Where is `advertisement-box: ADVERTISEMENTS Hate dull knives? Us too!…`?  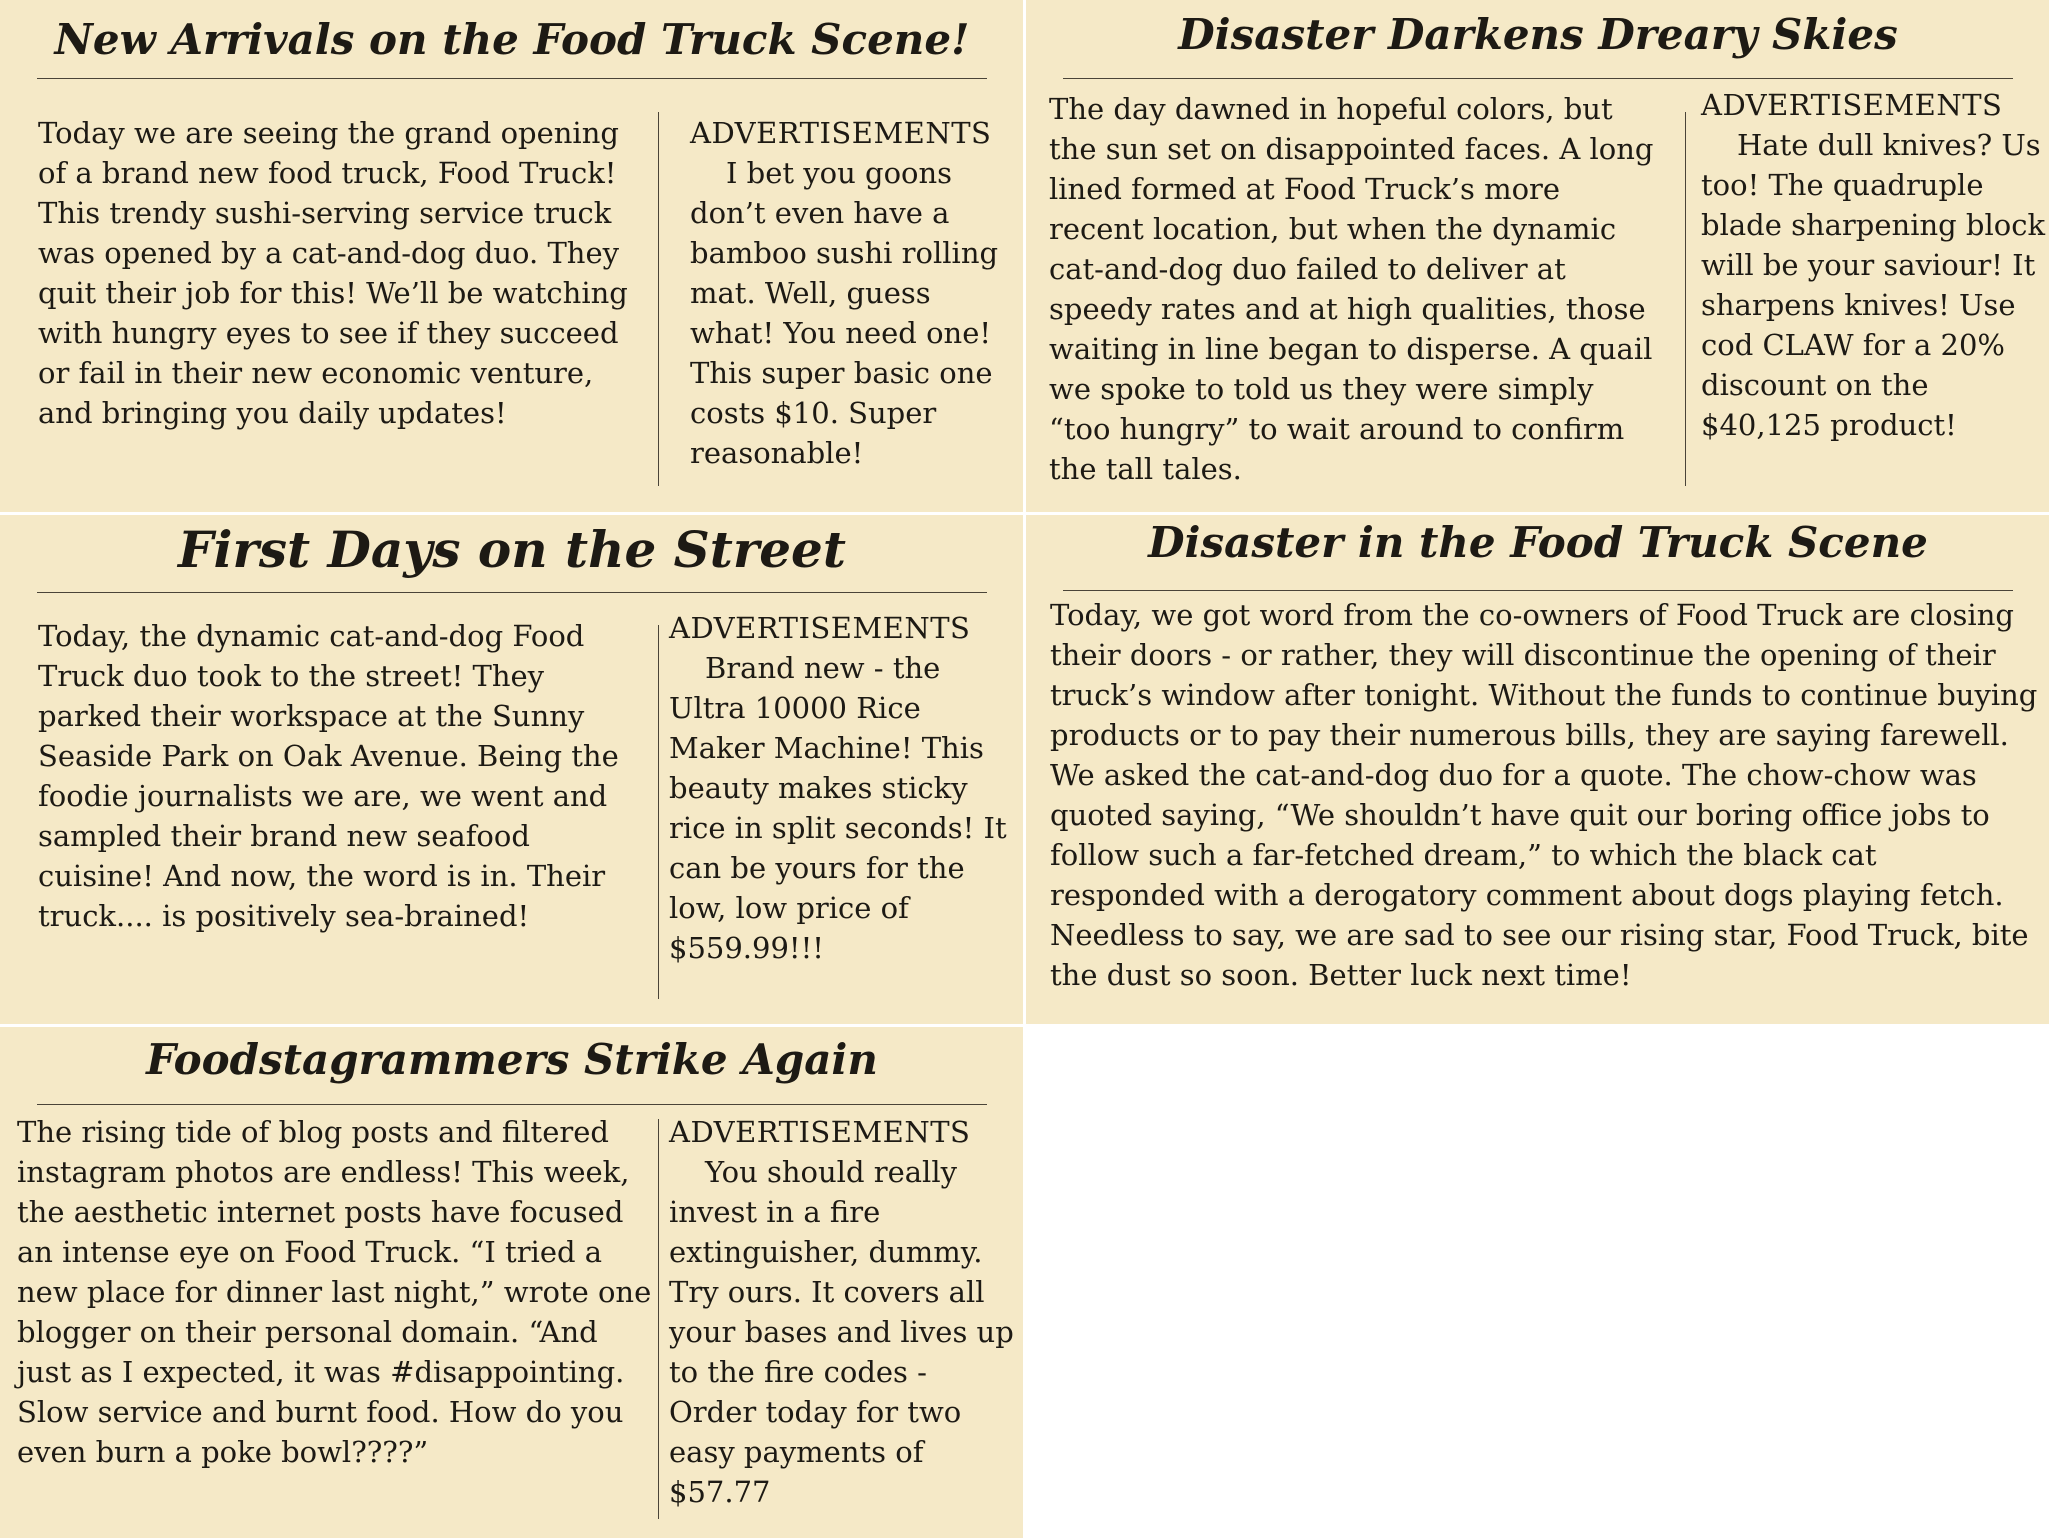
advertisement-box: ADVERTISEMENTS Hate dull knives? Us too!… is located at coordinates (1874, 265).